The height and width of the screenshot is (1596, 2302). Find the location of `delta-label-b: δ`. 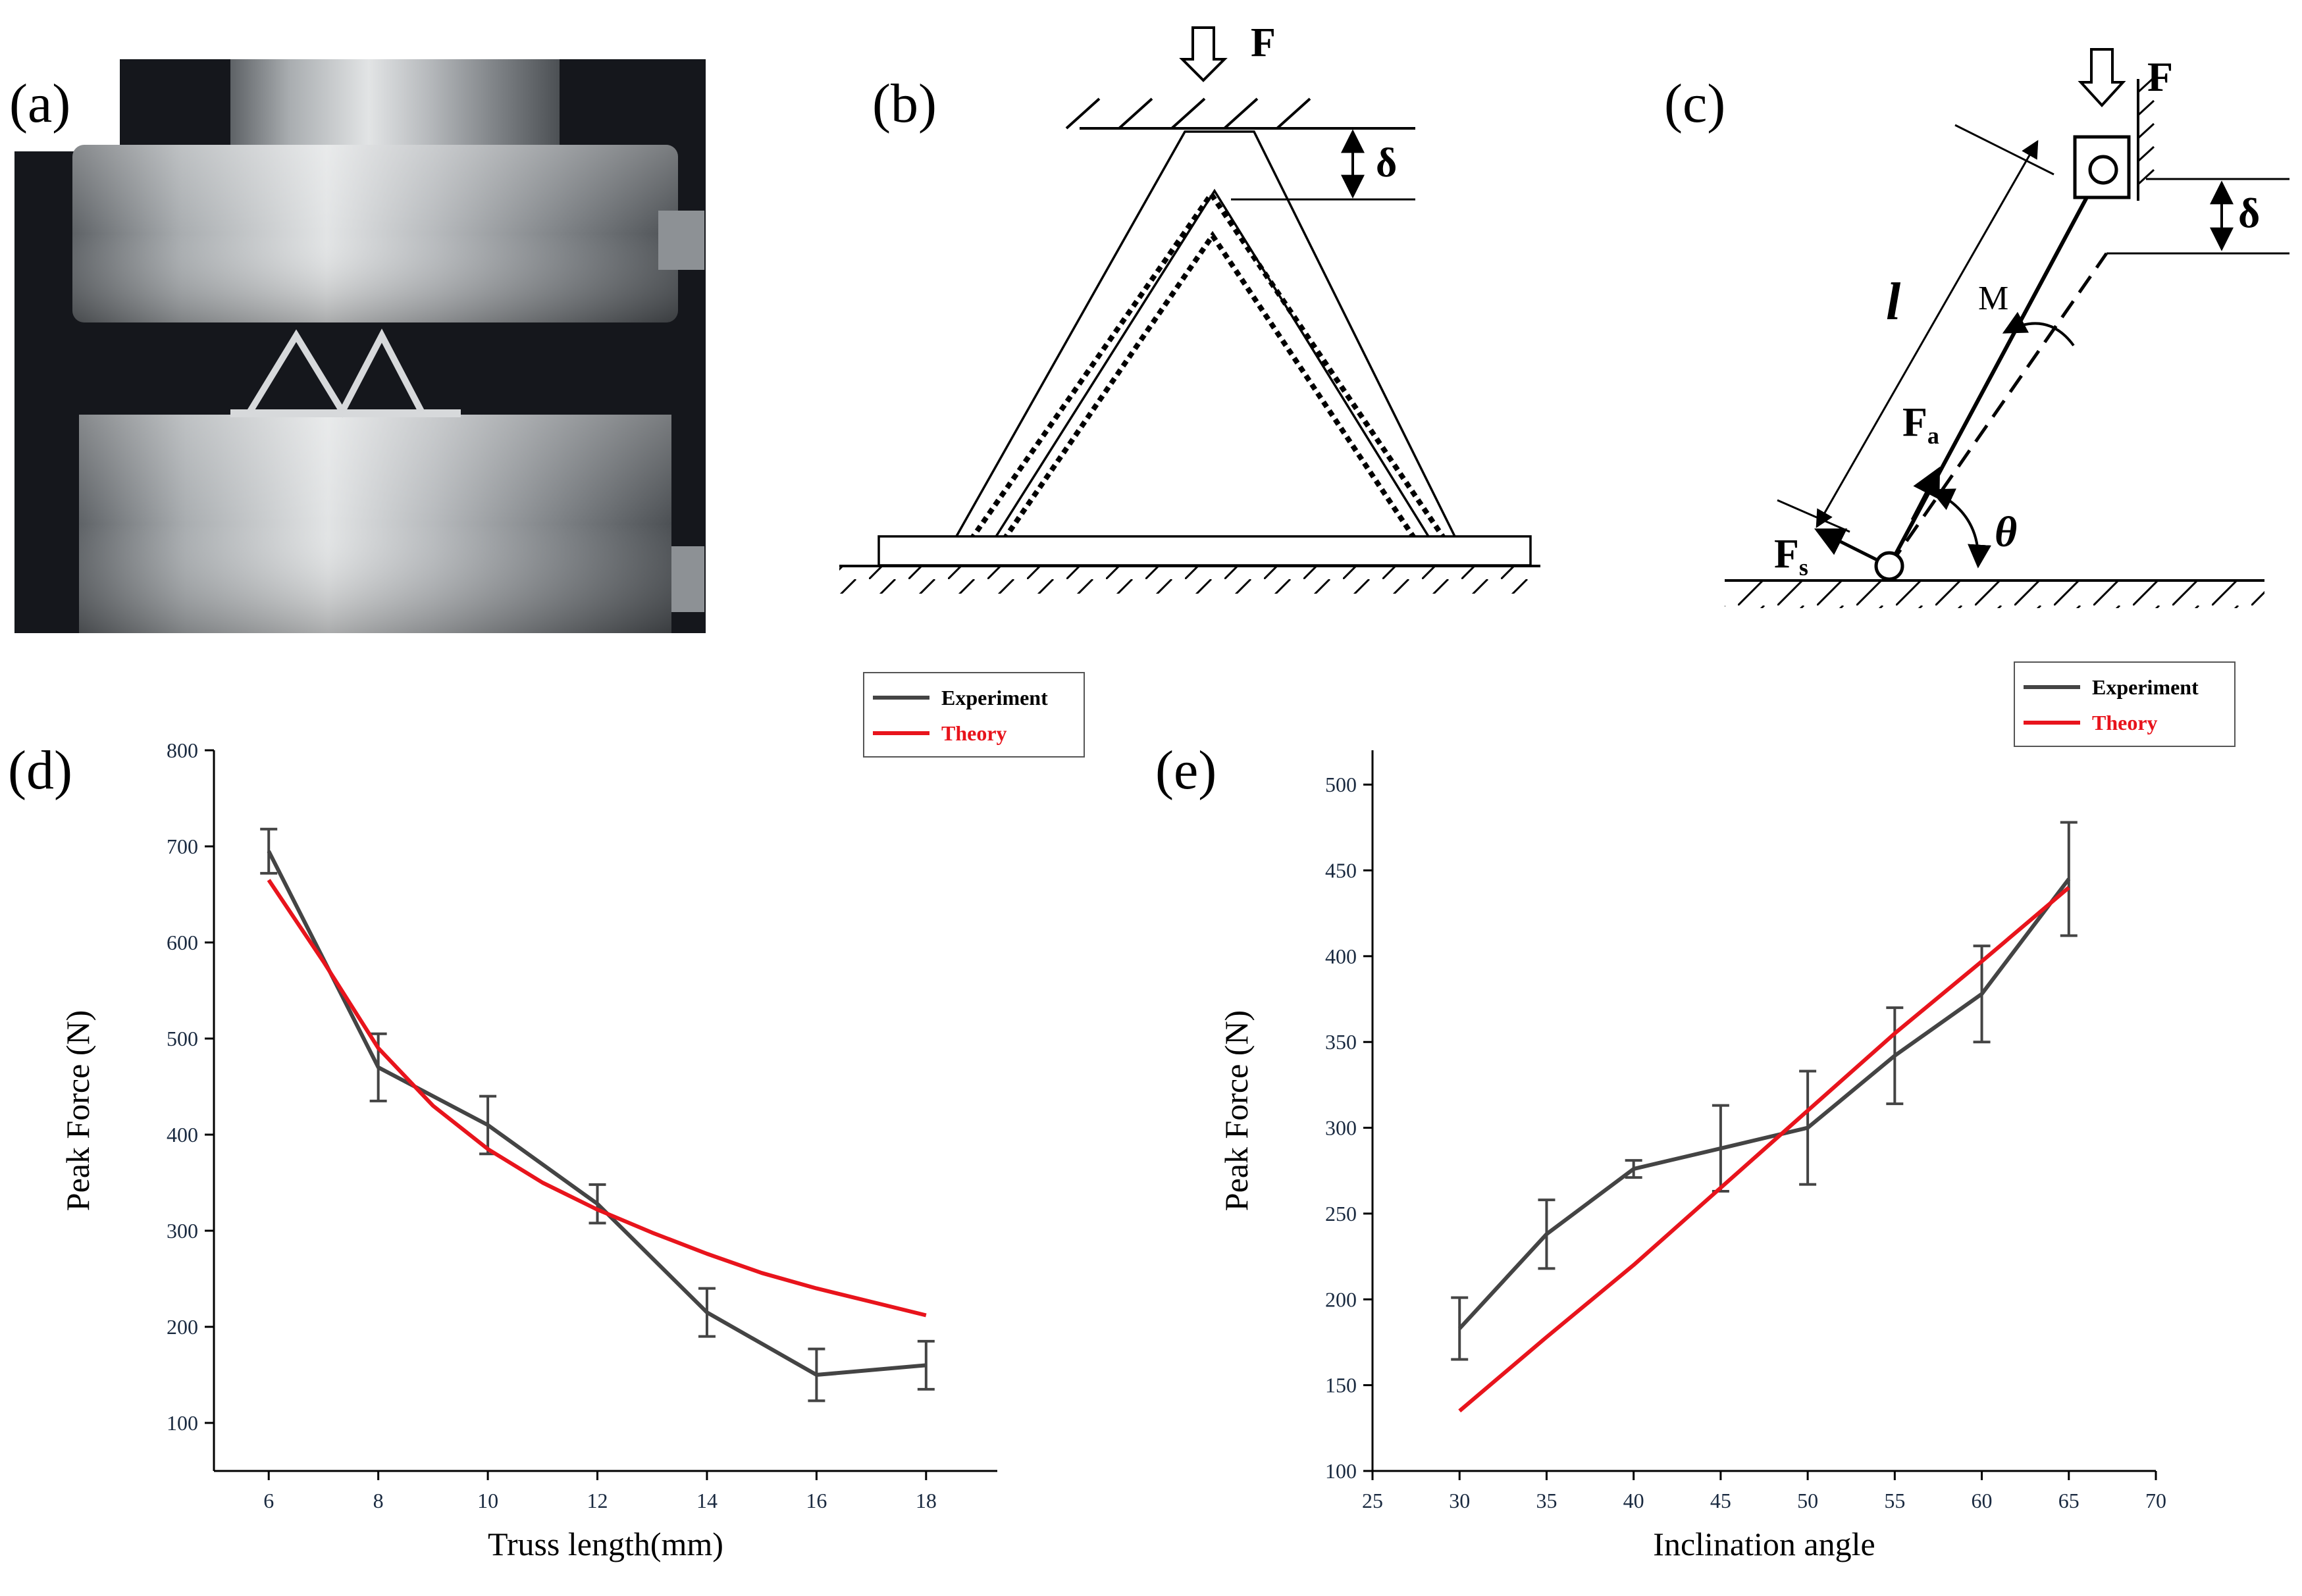

delta-label-b: δ is located at coordinates (1386, 163).